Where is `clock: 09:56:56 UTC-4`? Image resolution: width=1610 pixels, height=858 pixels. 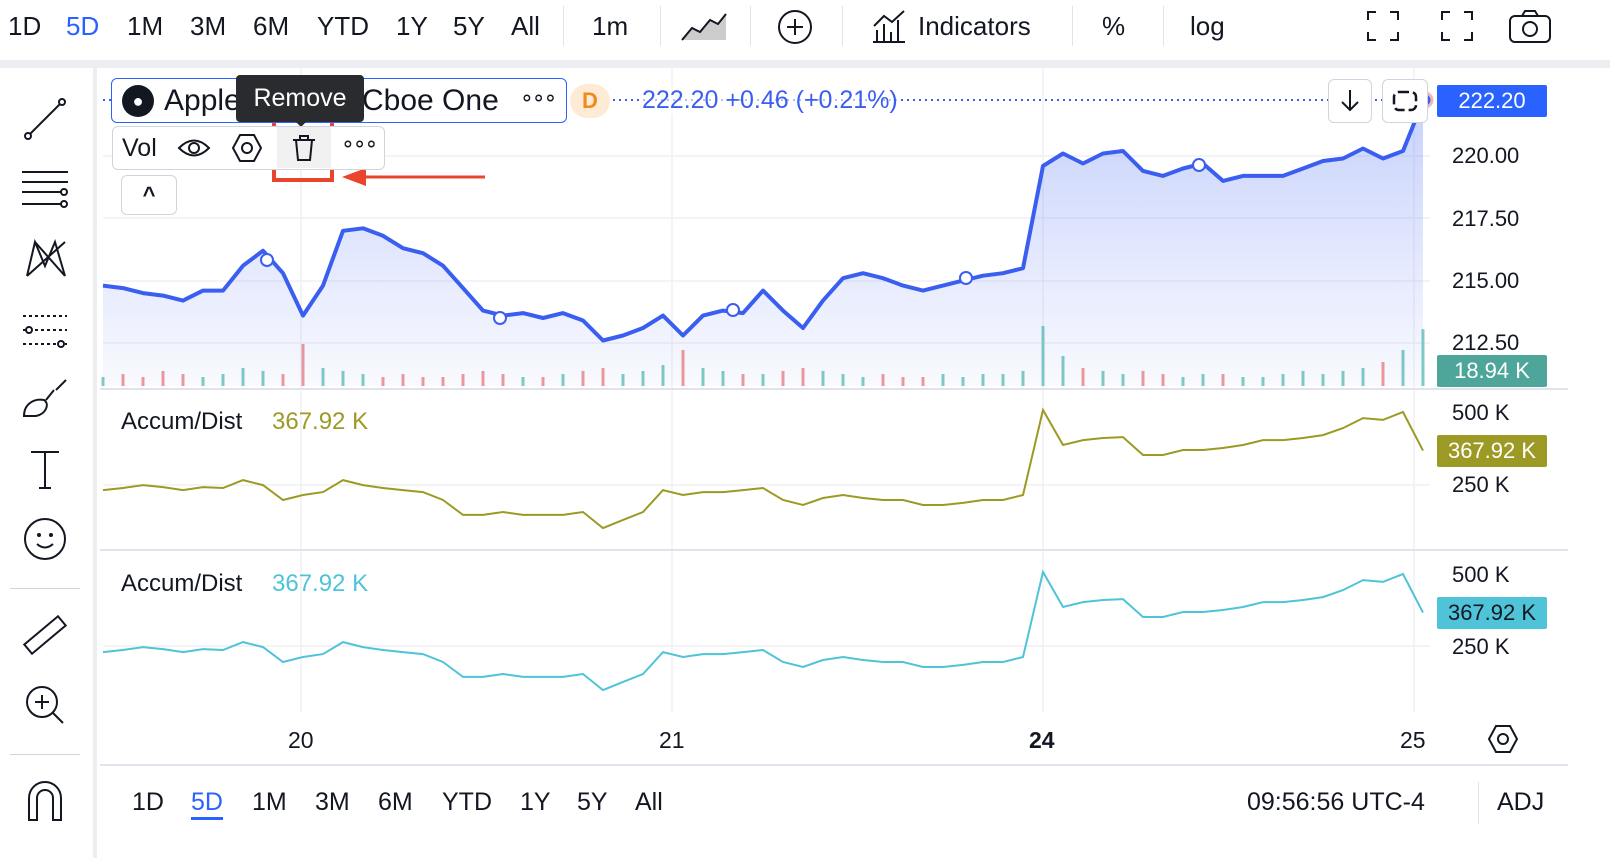
clock: 09:56:56 UTC-4 is located at coordinates (1336, 802).